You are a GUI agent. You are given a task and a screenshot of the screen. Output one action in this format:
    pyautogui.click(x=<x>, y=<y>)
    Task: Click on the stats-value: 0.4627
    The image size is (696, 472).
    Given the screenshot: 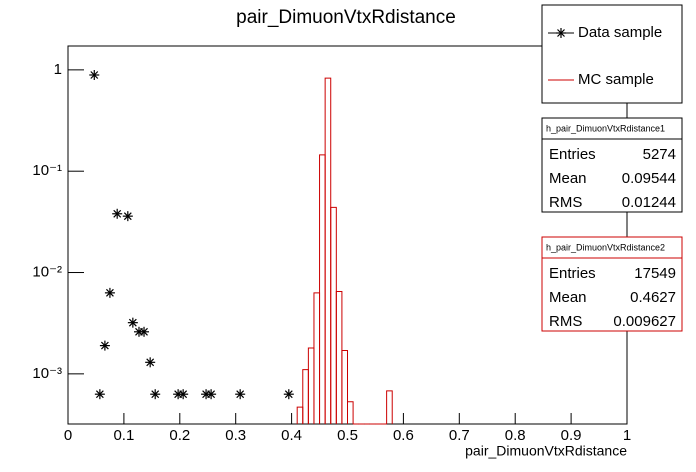 What is the action you would take?
    pyautogui.click(x=653, y=297)
    